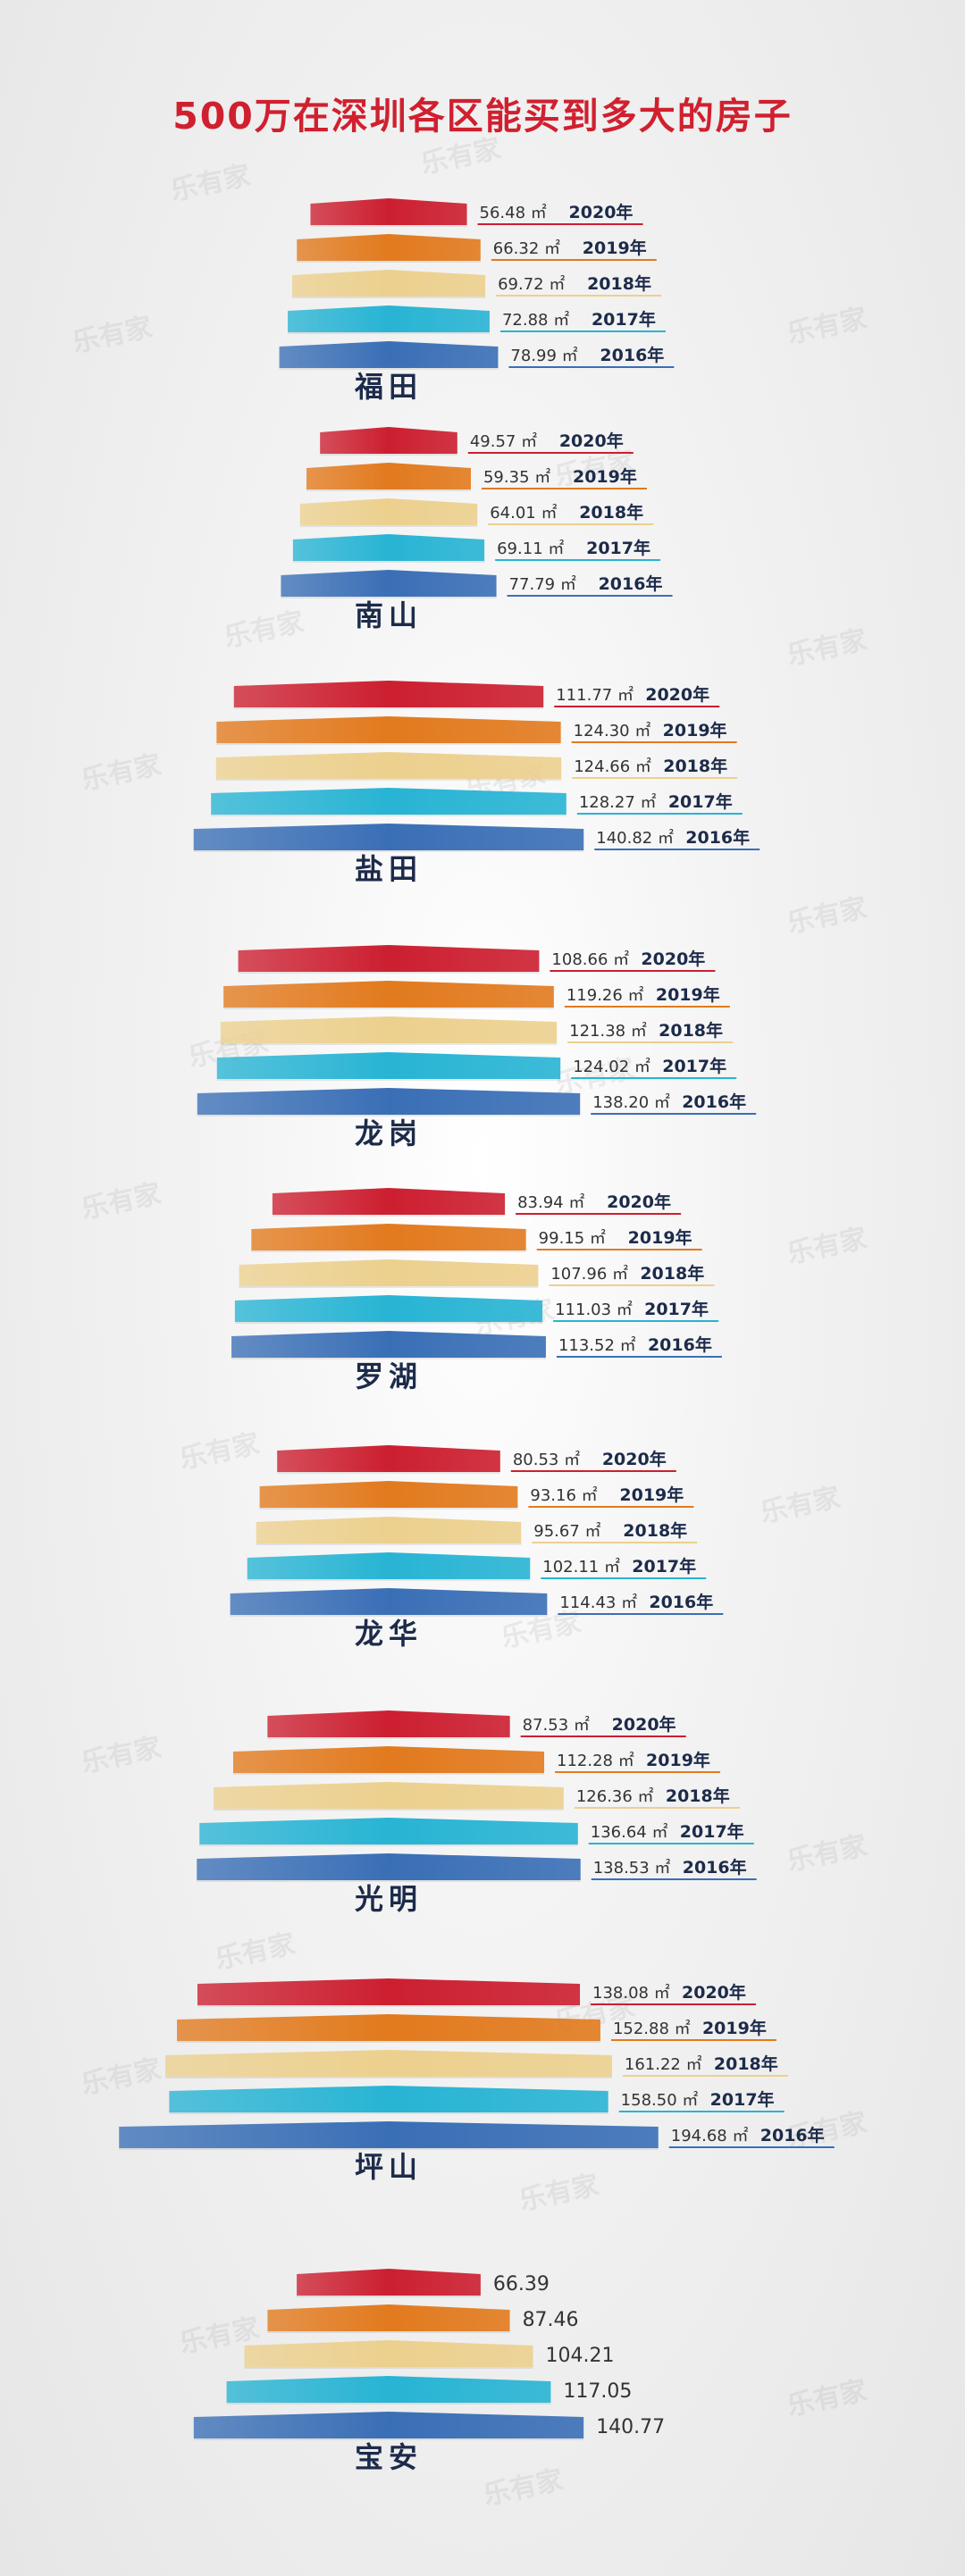 This screenshot has height=2576, width=965. What do you see at coordinates (551, 2320) in the screenshot?
I see `value-label: 87.46` at bounding box center [551, 2320].